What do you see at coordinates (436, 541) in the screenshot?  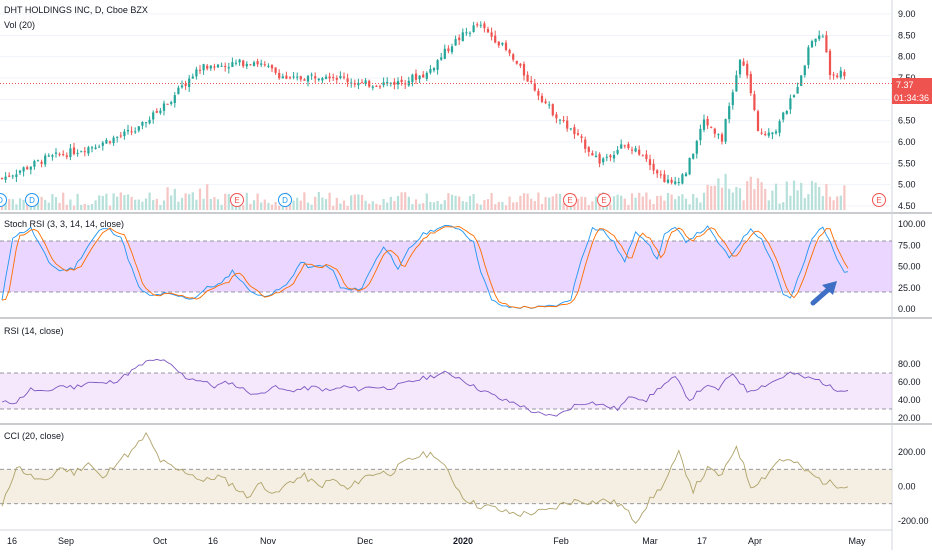 I see `time-axis: 16 Sep Oct 16 Nov Dec 2020 Feb Mar 17 Apr May` at bounding box center [436, 541].